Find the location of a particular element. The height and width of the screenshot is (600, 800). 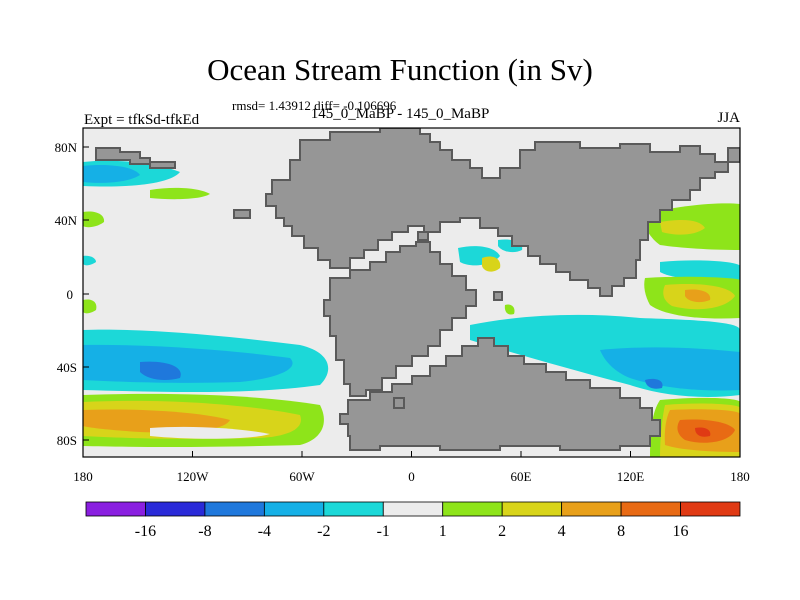

colorbar-label: 4 is located at coordinates (562, 531).